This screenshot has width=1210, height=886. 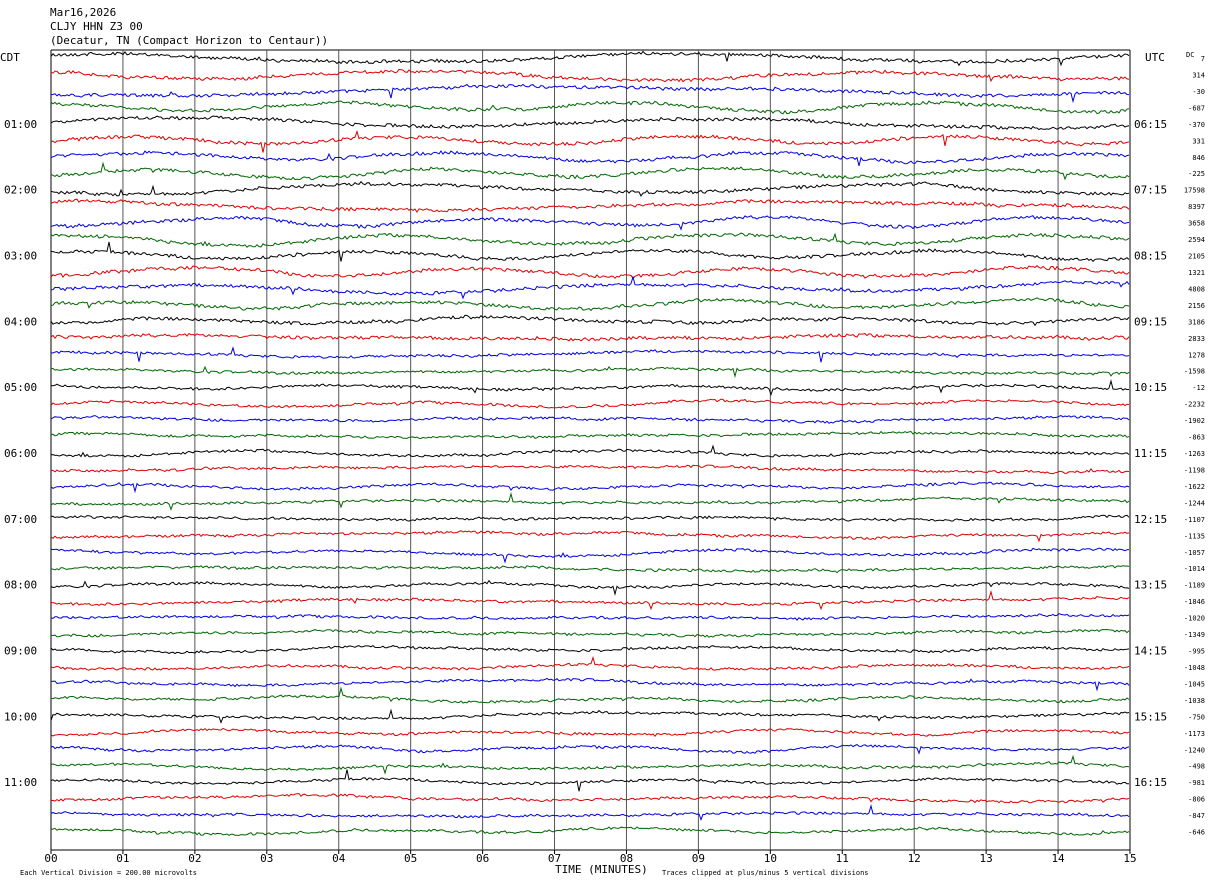 What do you see at coordinates (1196, 240) in the screenshot?
I see `dc-offset-11: 2594` at bounding box center [1196, 240].